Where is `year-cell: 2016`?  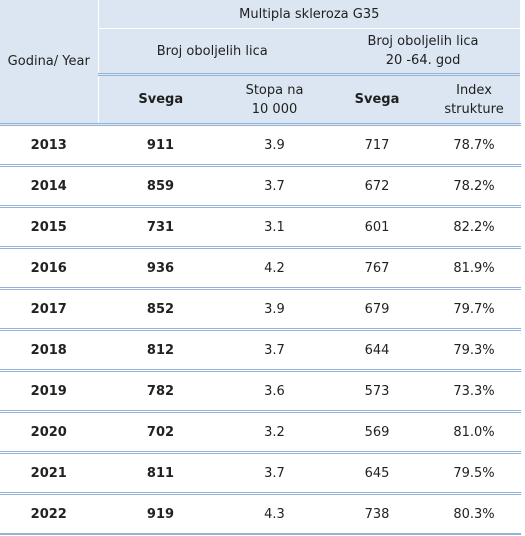
year-cell: 2016 is located at coordinates (49, 268).